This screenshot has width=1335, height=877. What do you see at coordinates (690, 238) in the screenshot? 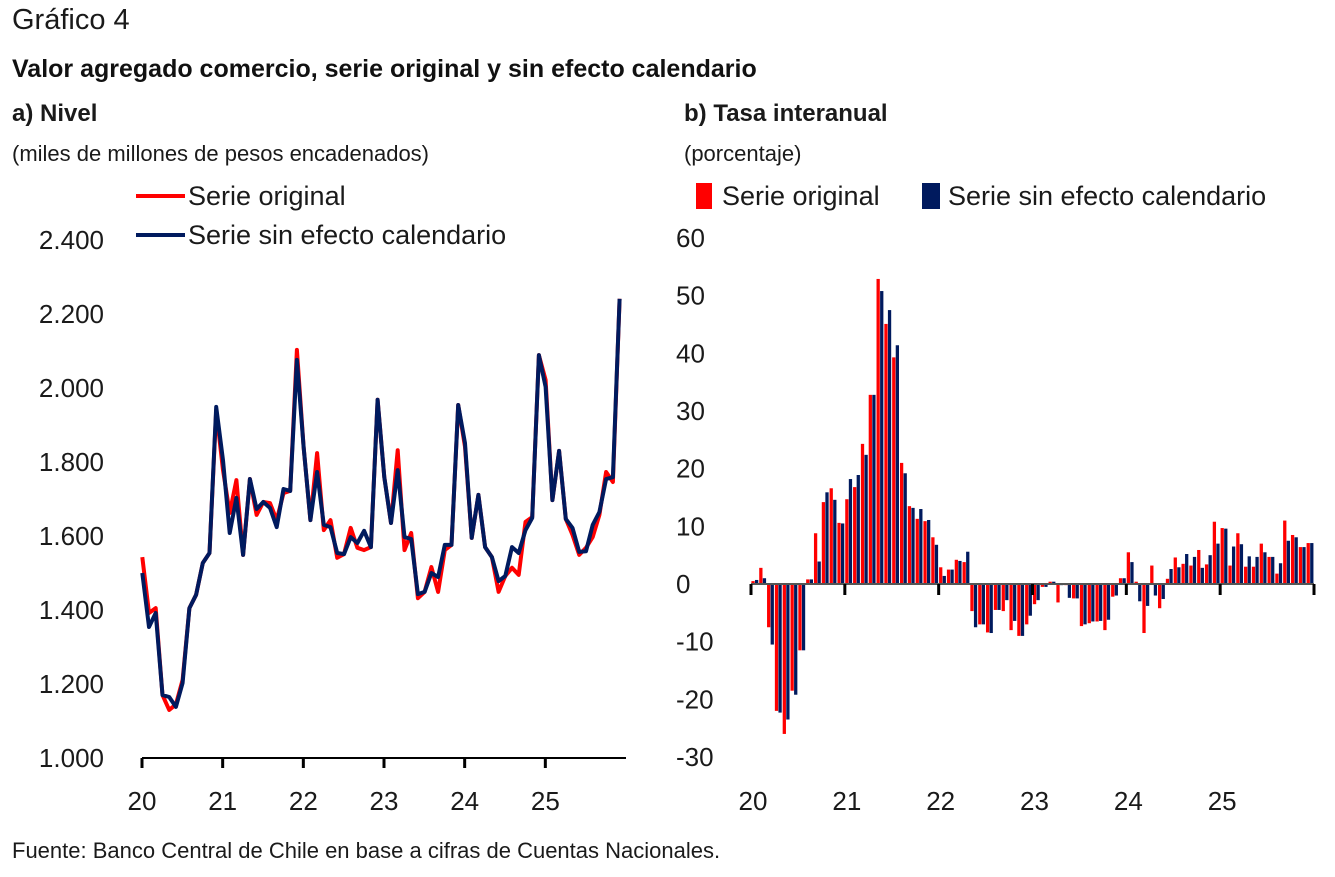
I see `y-tick-label: 60` at bounding box center [690, 238].